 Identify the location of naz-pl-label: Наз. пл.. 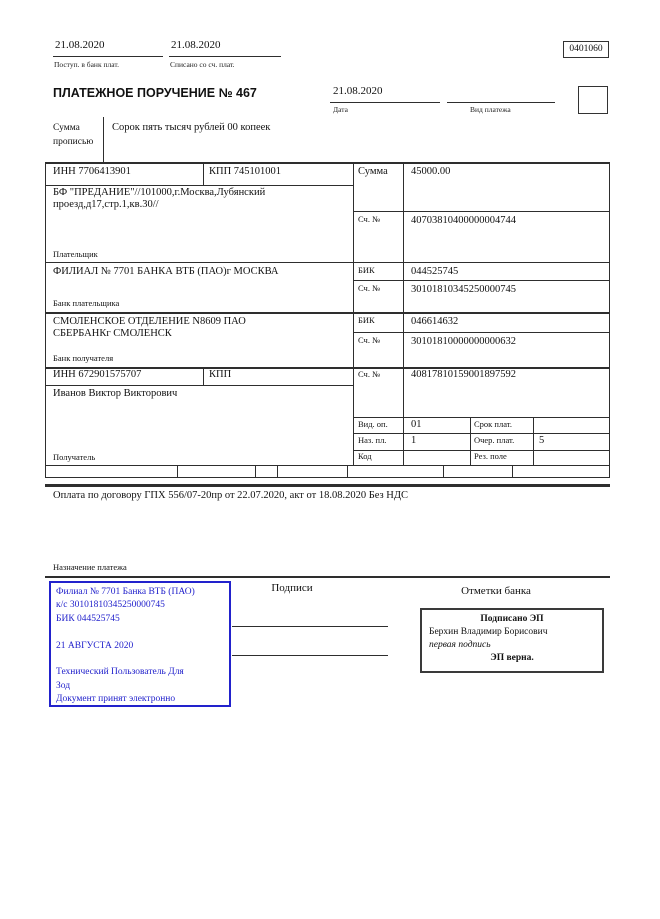
(372, 440).